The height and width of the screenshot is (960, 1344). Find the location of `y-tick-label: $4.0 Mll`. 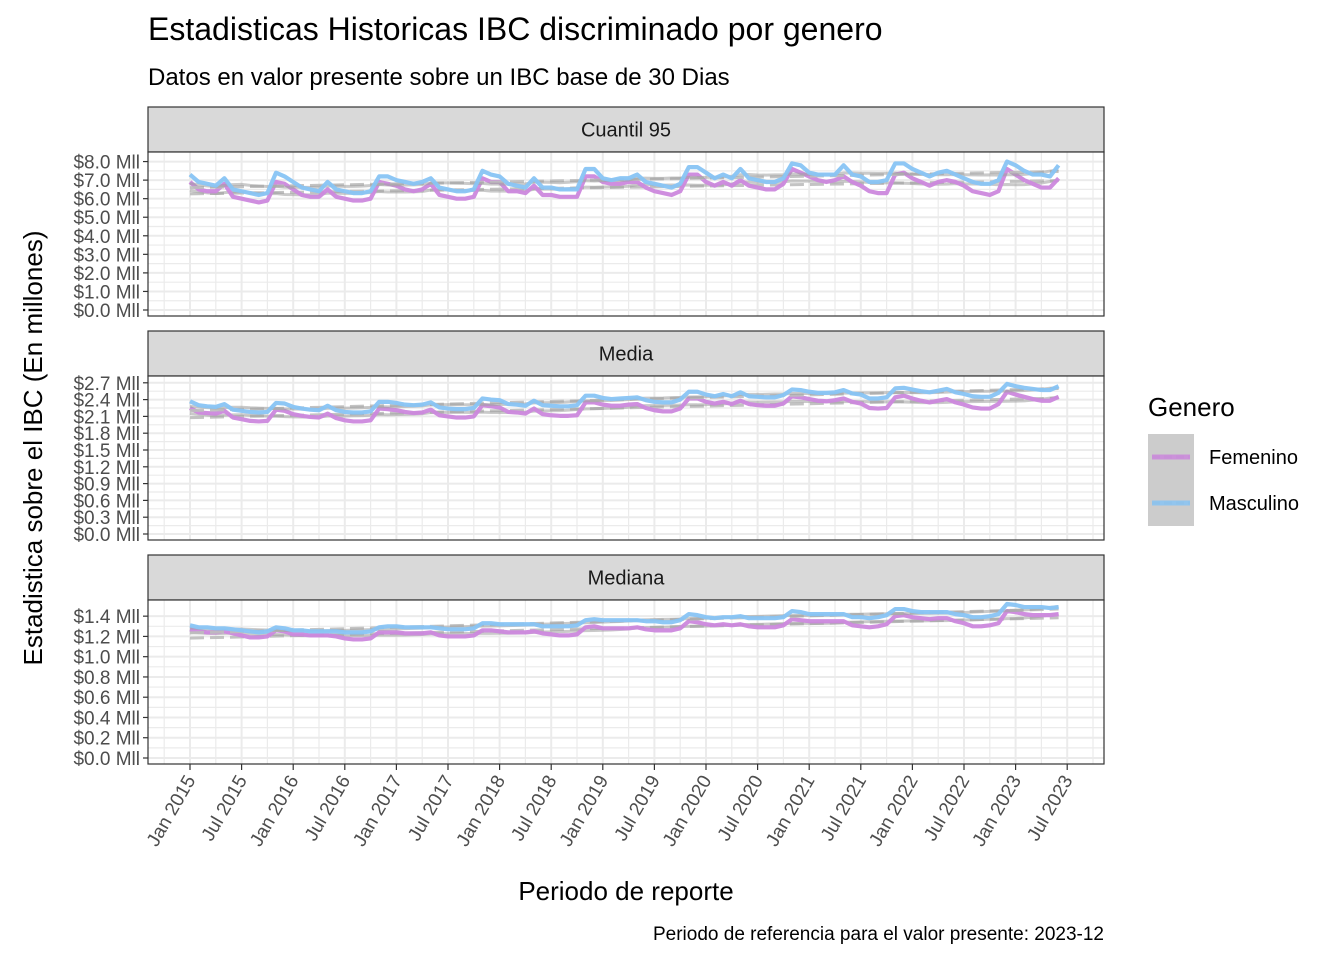

y-tick-label: $4.0 Mll is located at coordinates (106, 237).